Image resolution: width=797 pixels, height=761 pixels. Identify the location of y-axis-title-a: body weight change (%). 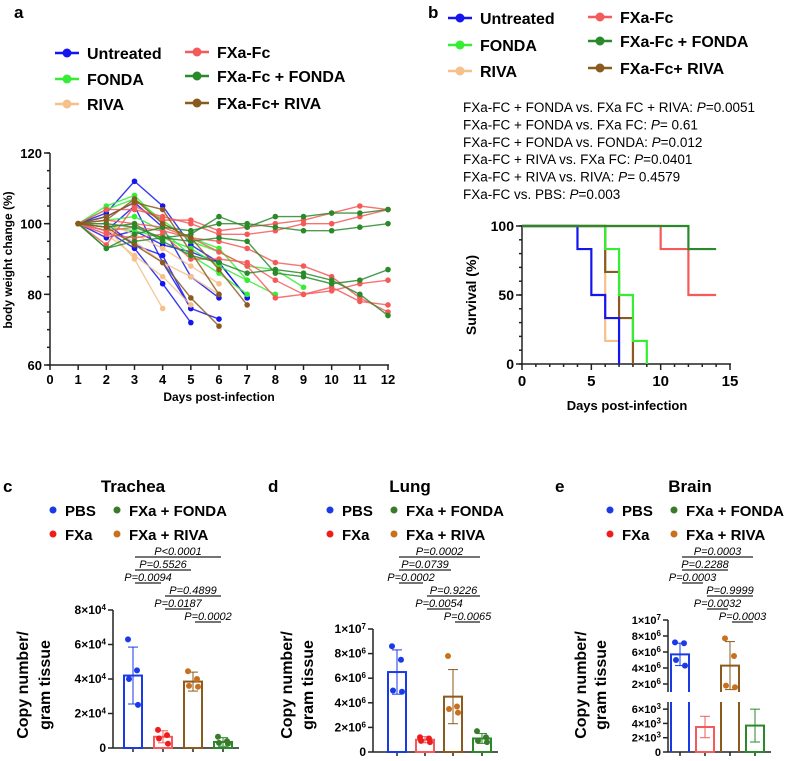
(8, 259).